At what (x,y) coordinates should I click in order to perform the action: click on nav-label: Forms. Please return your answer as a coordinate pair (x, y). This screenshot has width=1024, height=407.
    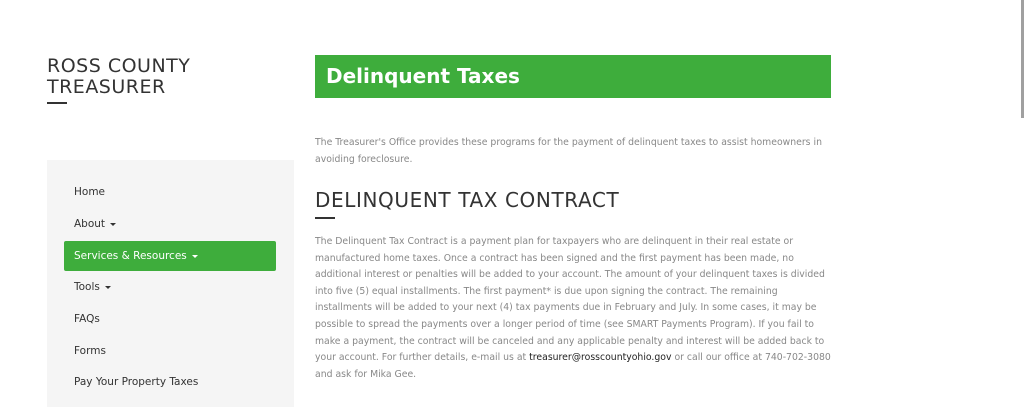
    Looking at the image, I should click on (90, 351).